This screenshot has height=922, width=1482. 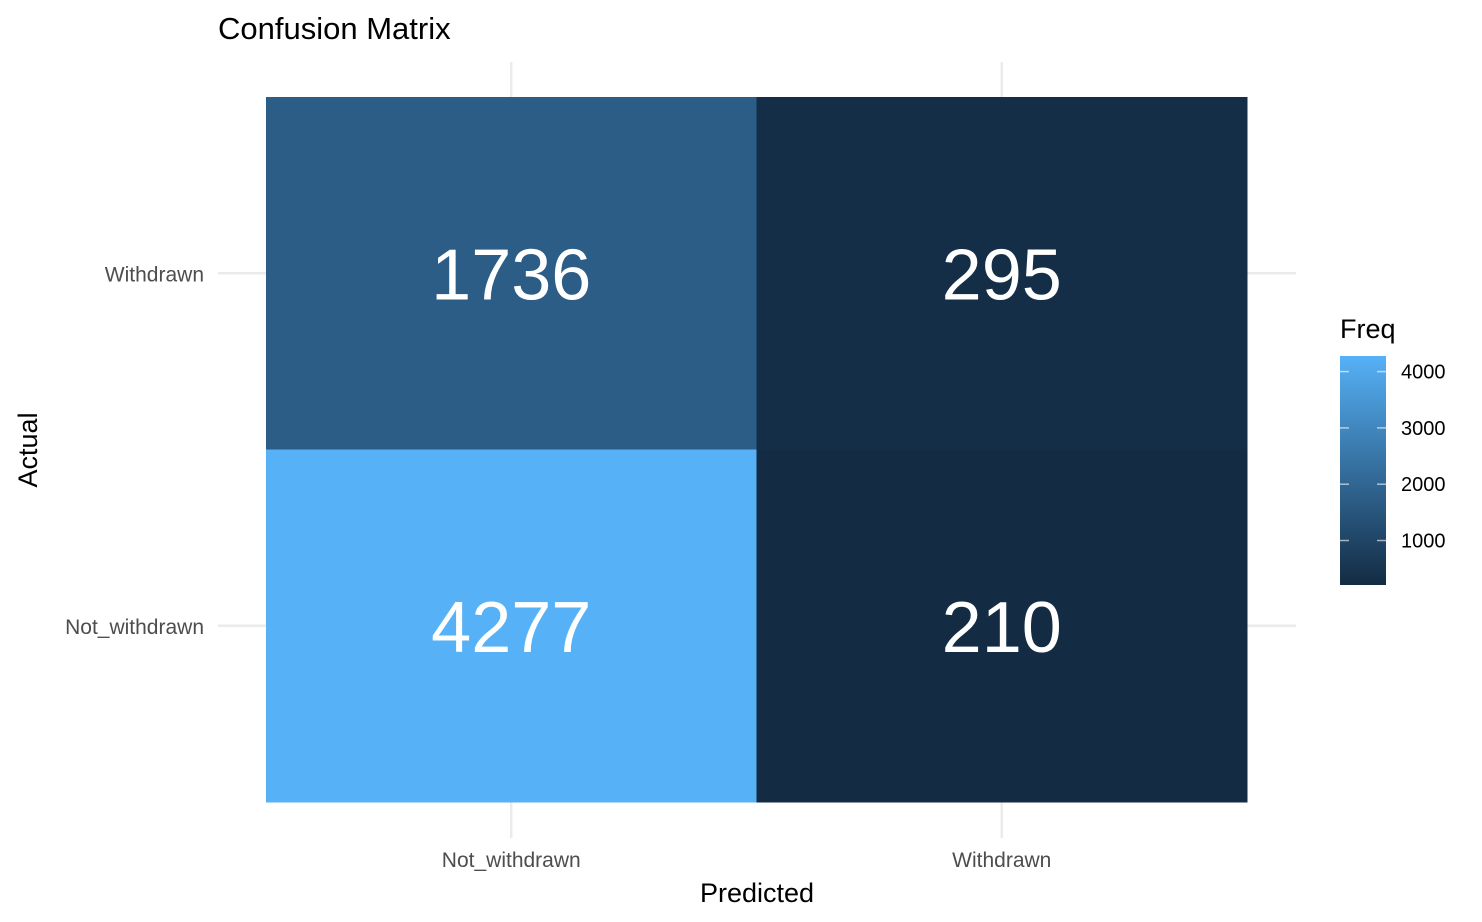 I want to click on y-axis-ticks: Not_withdrawn Withdrawn, so click(x=134, y=451).